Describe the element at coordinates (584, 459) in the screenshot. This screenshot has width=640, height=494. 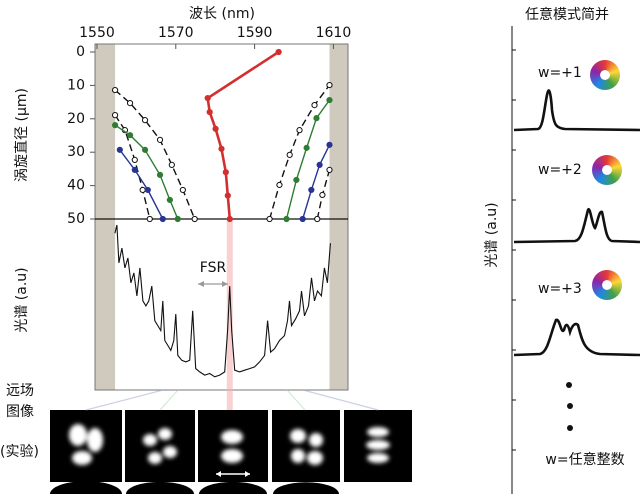
I see `mode-label: w=任意整数` at that location.